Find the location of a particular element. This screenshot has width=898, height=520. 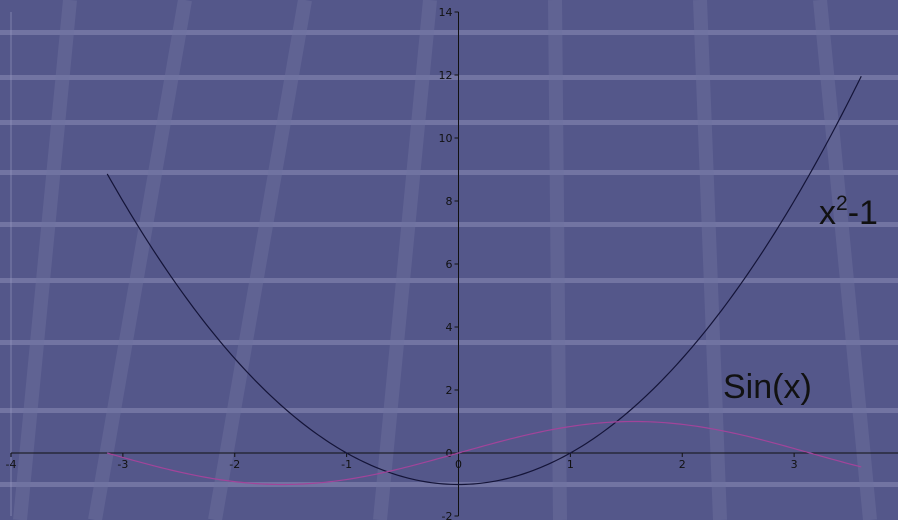

x-tick-label: -1 is located at coordinates (346, 464).